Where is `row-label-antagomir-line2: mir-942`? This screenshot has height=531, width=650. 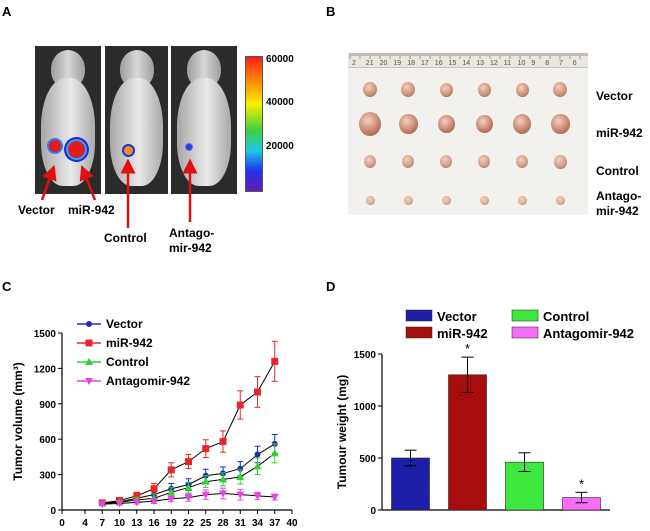
row-label-antagomir-line2: mir-942 is located at coordinates (617, 211).